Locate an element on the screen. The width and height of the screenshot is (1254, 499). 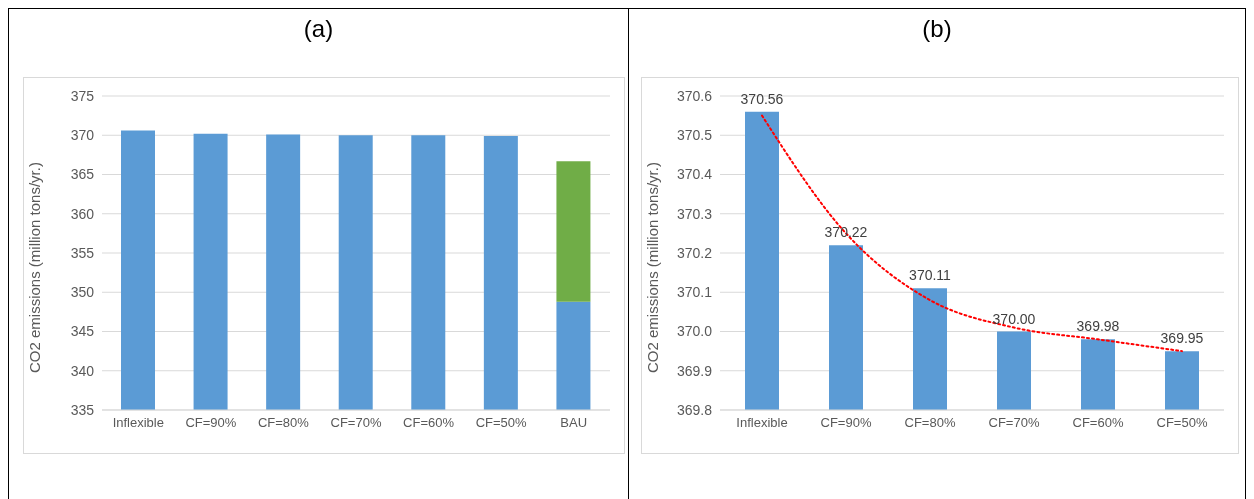
y-tick-label: 369.9 is located at coordinates (694, 370).